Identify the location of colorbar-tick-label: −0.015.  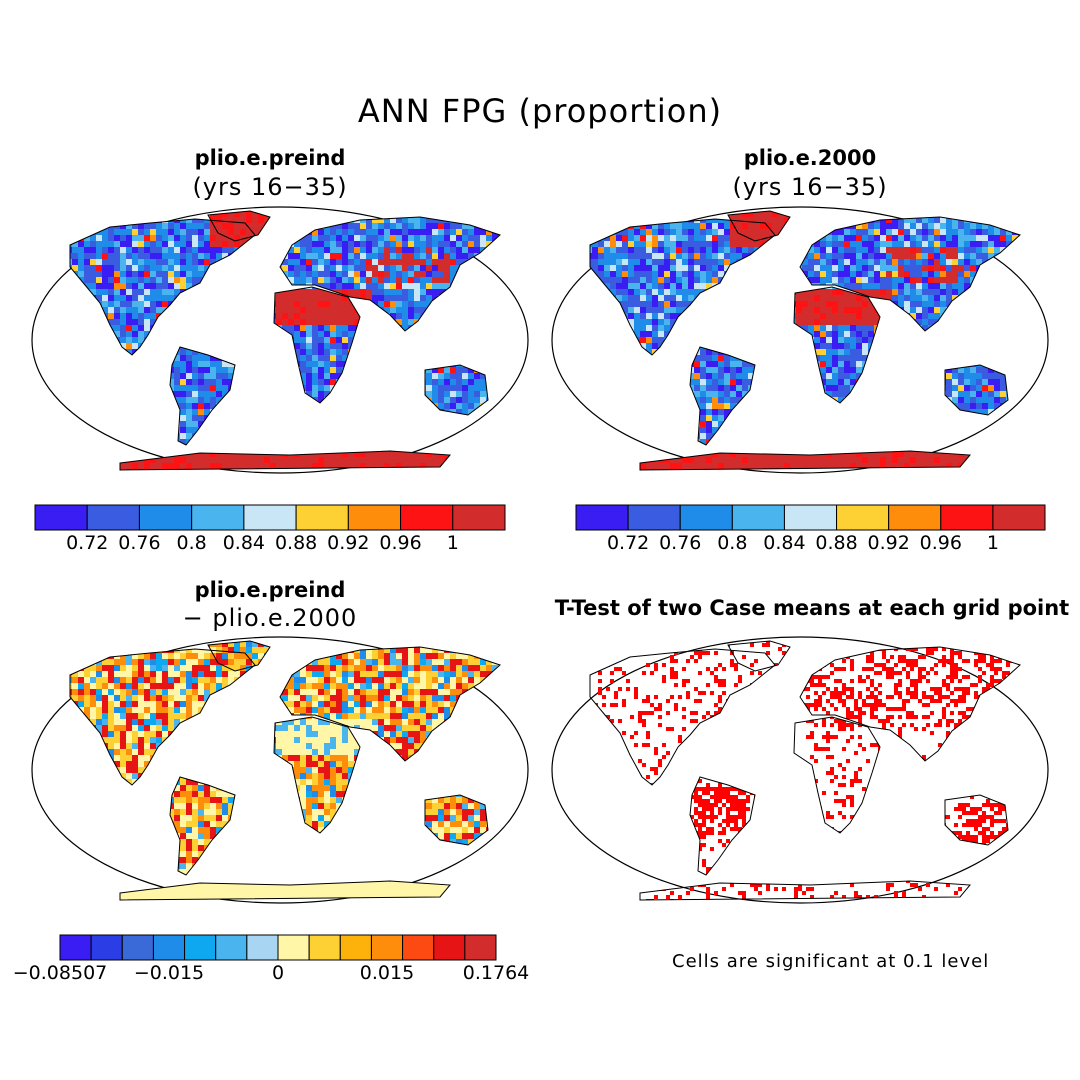
(169, 973).